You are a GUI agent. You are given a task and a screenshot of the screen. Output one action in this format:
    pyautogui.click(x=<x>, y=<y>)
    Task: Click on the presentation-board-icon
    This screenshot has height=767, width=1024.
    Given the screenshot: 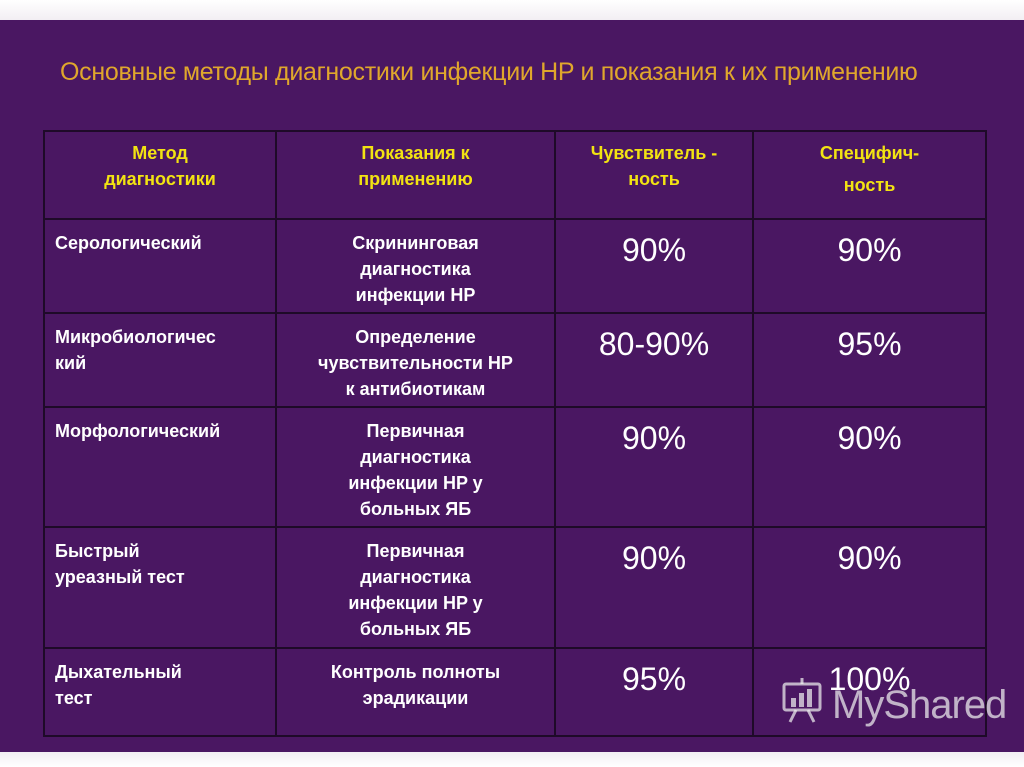 What is the action you would take?
    pyautogui.click(x=802, y=705)
    